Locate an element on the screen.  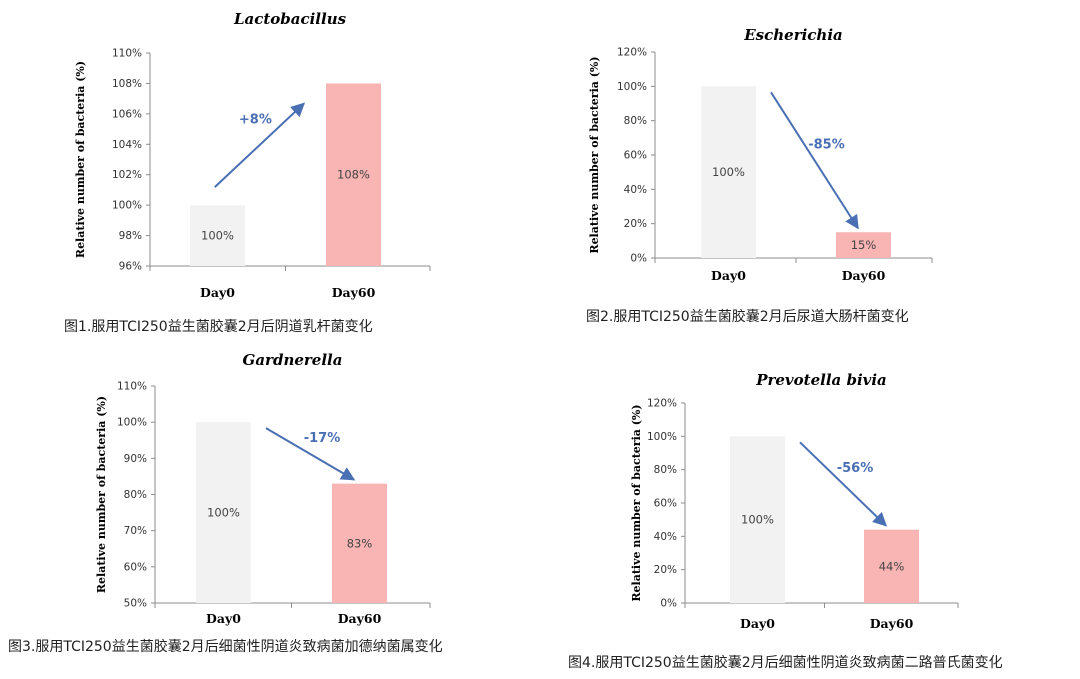
y-tick-label: 102% is located at coordinates (127, 175).